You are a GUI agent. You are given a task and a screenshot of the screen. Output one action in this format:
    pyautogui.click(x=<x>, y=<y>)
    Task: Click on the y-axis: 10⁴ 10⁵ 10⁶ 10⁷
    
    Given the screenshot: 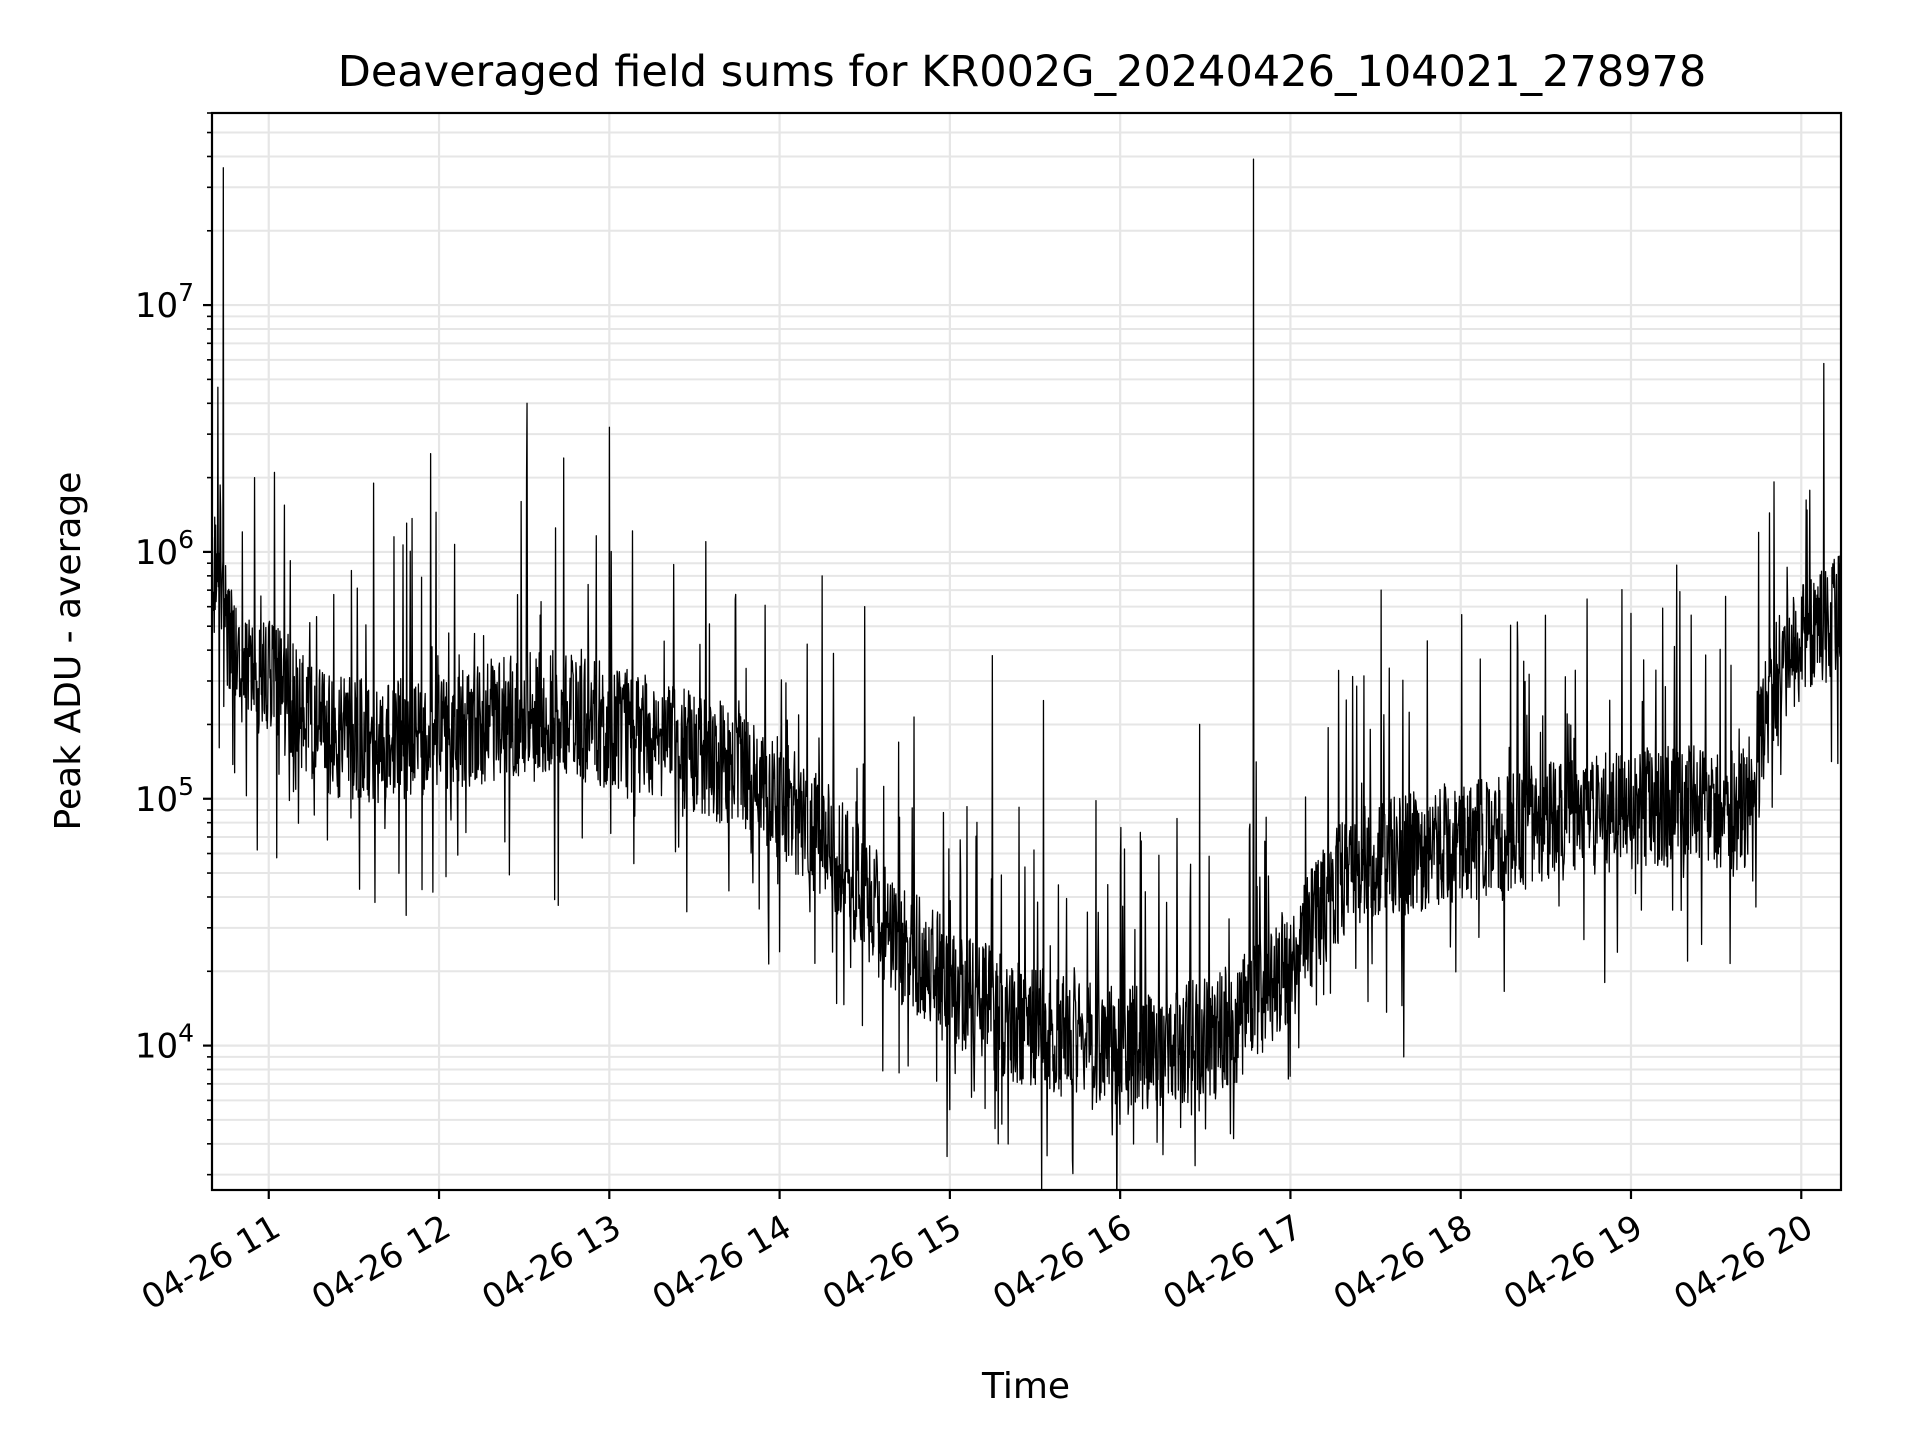 What is the action you would take?
    pyautogui.click(x=173, y=644)
    